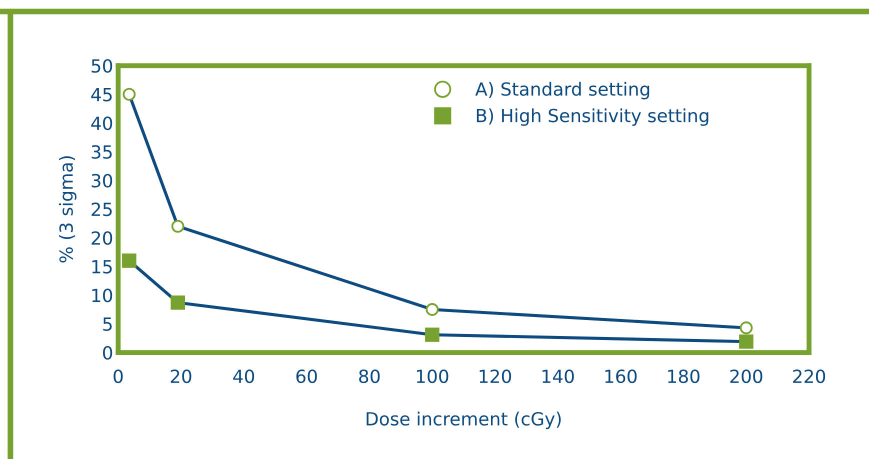 The image size is (869, 459). I want to click on x-tick-label: 100, so click(432, 376).